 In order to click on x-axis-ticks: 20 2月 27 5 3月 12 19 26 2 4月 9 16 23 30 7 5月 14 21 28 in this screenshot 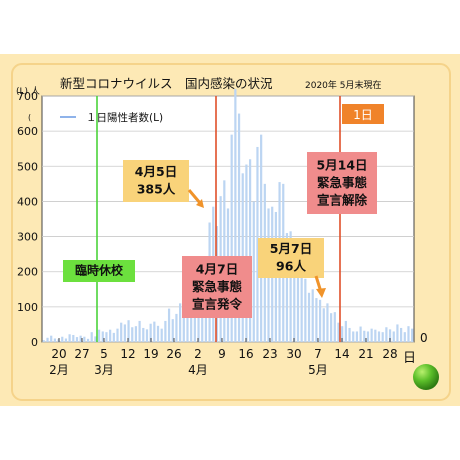, I will do `click(223, 357)`.